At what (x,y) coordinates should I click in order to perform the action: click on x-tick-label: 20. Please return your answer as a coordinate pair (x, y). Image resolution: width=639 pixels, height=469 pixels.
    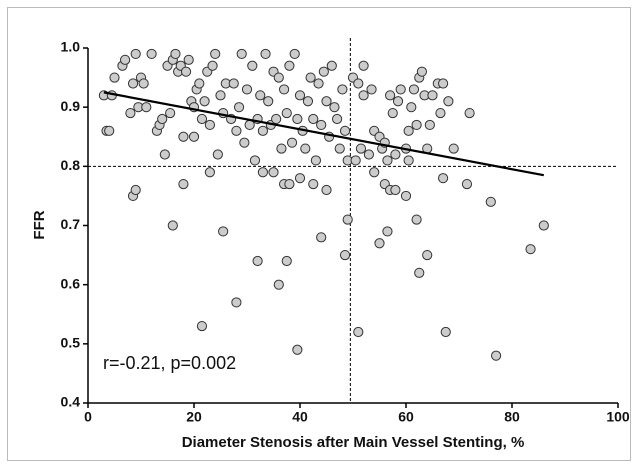
    Looking at the image, I should click on (194, 417).